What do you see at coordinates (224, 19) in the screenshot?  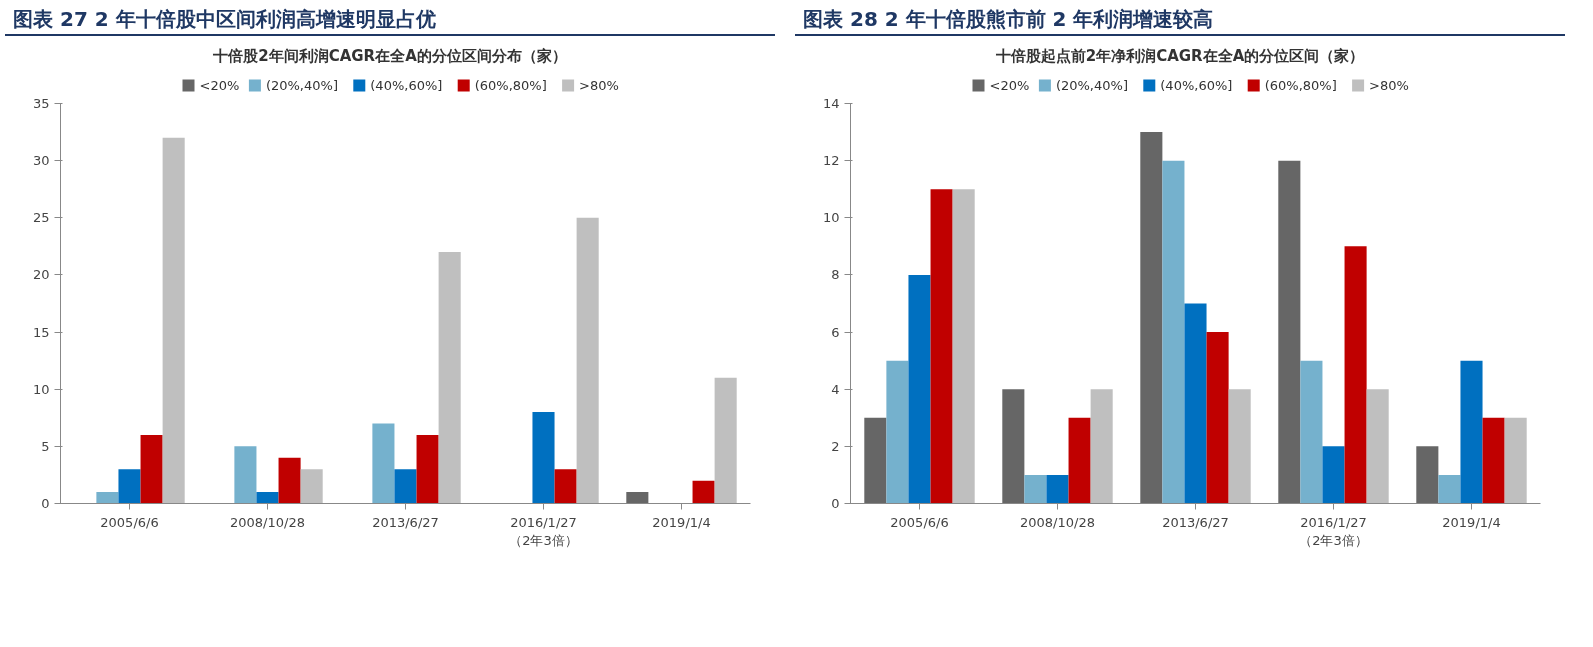 I see `chart-title: 图表 27 2 年十倍股中区间利润高增速明显占优` at bounding box center [224, 19].